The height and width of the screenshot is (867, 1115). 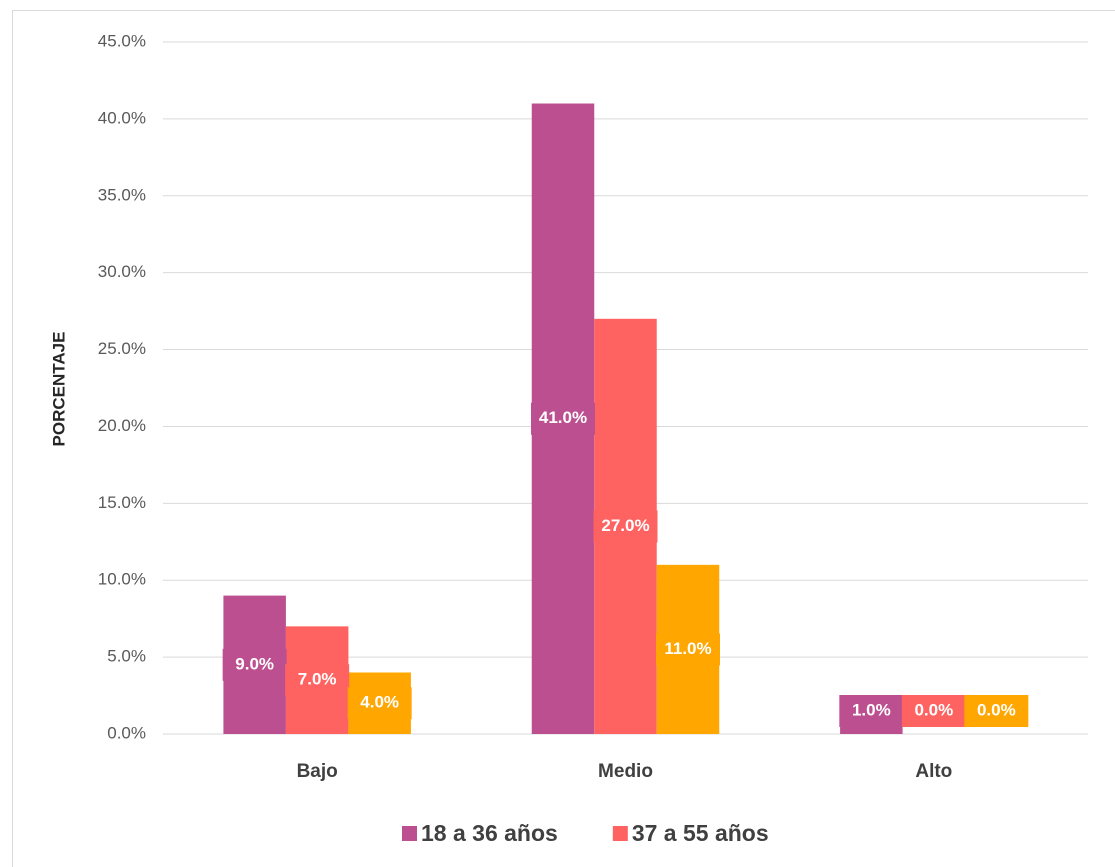 I want to click on legend-label: 37 a 55 años, so click(x=700, y=833).